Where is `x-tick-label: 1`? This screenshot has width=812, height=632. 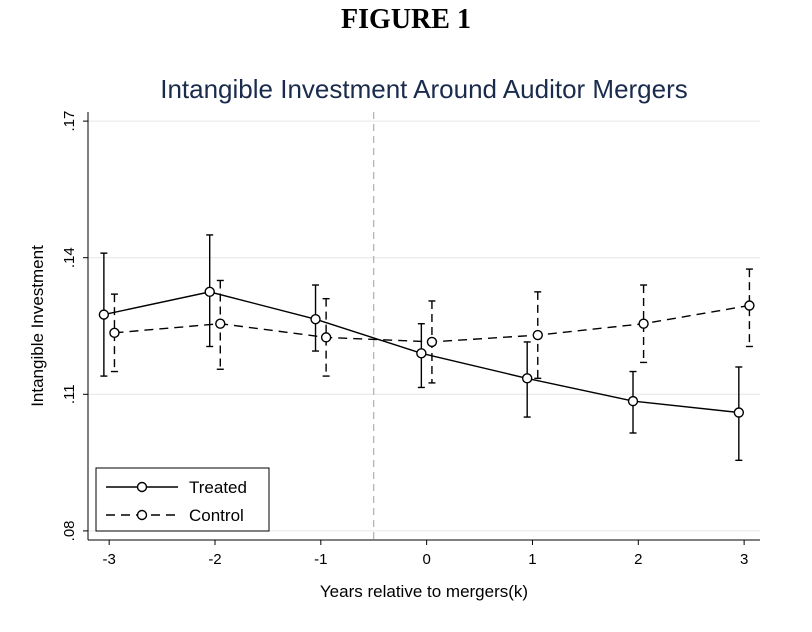
x-tick-label: 1 is located at coordinates (532, 559).